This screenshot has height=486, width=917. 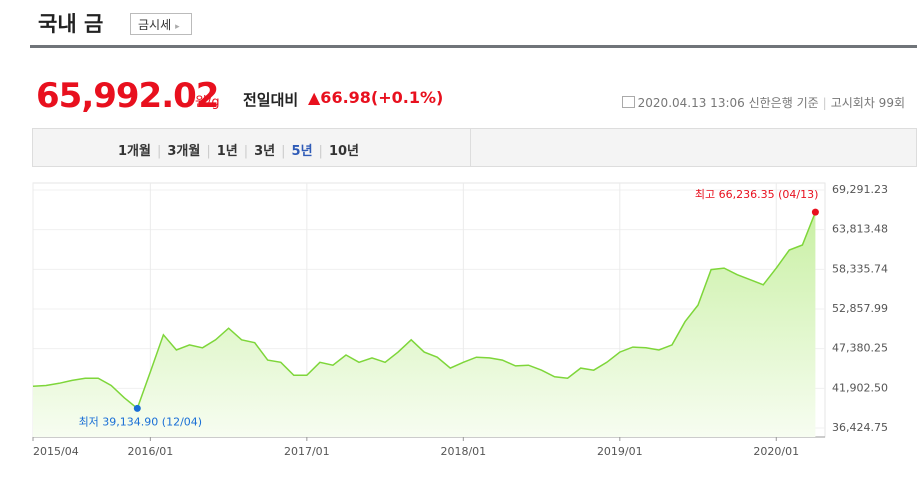 I want to click on tab: 1년, so click(x=227, y=151).